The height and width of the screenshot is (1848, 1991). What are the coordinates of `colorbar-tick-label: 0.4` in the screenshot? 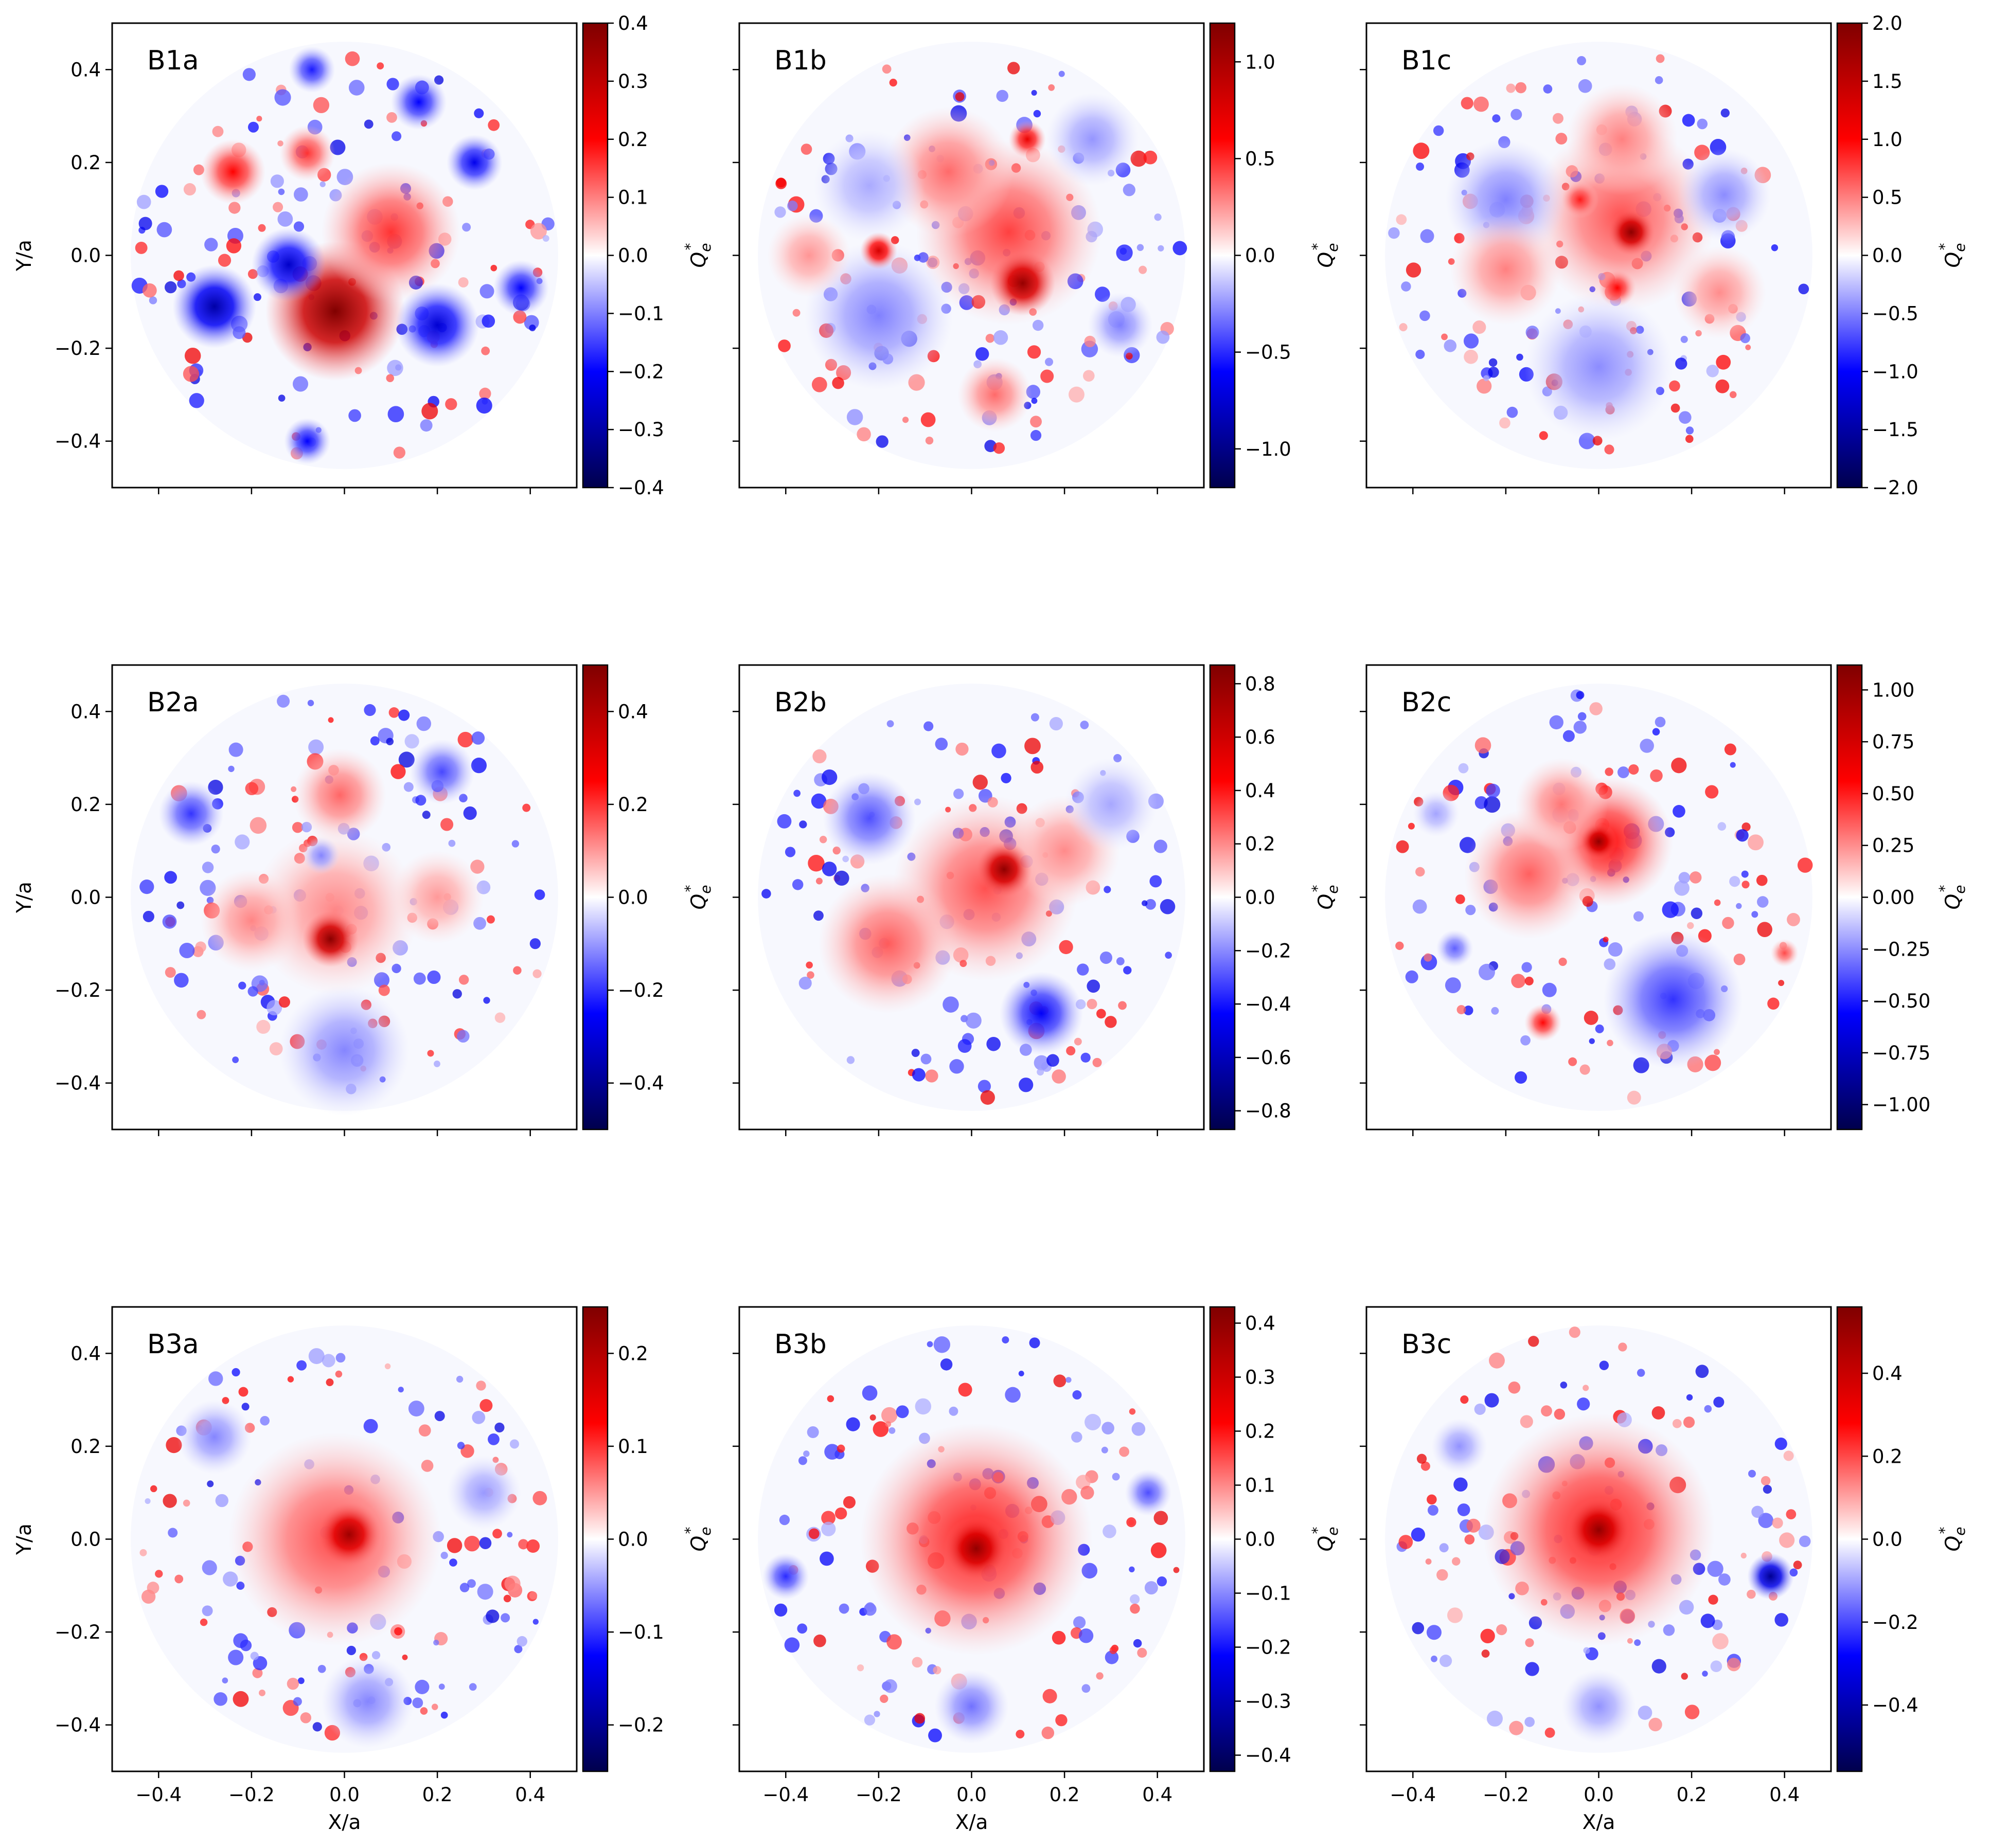 It's located at (633, 712).